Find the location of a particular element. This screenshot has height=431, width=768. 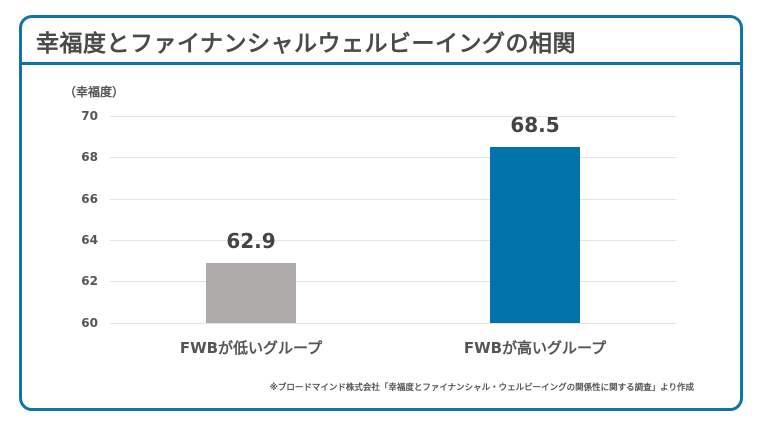

y-axis-label: （幸福度） is located at coordinates (94, 92).